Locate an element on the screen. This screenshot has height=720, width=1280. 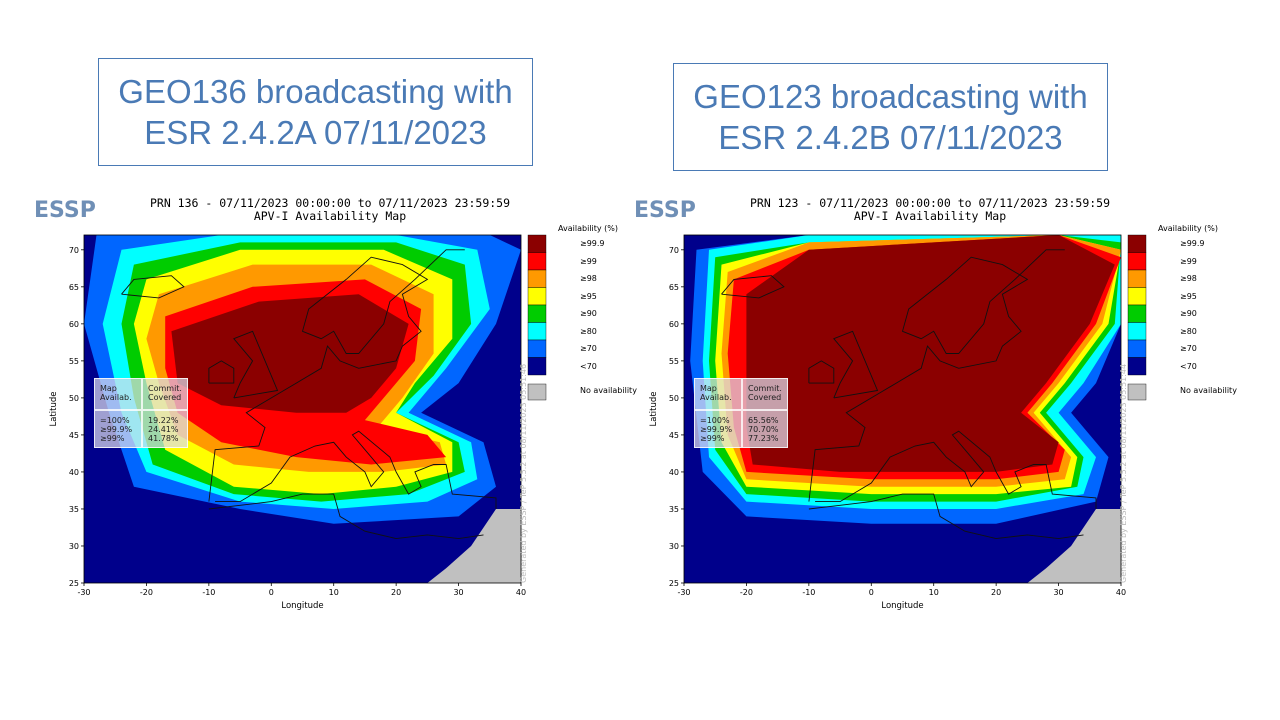
right-title-line2: ESR 2.4.2B 07/11/2023 is located at coordinates (890, 137).